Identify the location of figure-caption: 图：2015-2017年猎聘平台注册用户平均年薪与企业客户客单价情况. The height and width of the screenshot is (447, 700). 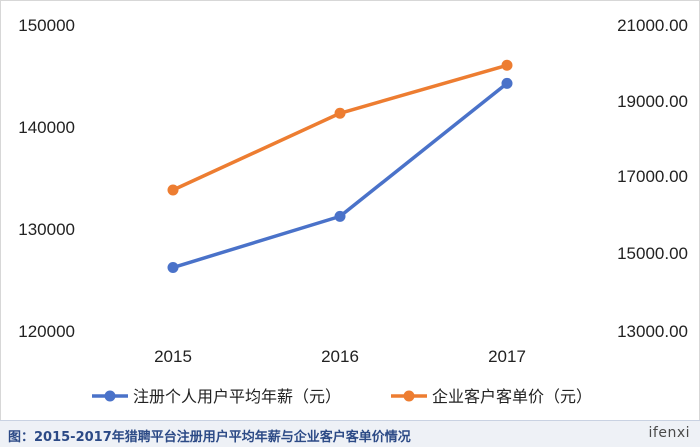
(209, 437).